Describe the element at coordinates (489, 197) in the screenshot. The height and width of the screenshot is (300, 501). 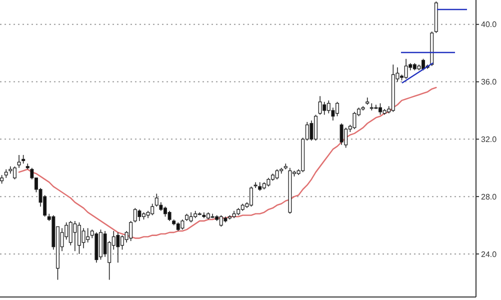
I see `y-tick-label: 28.0` at that location.